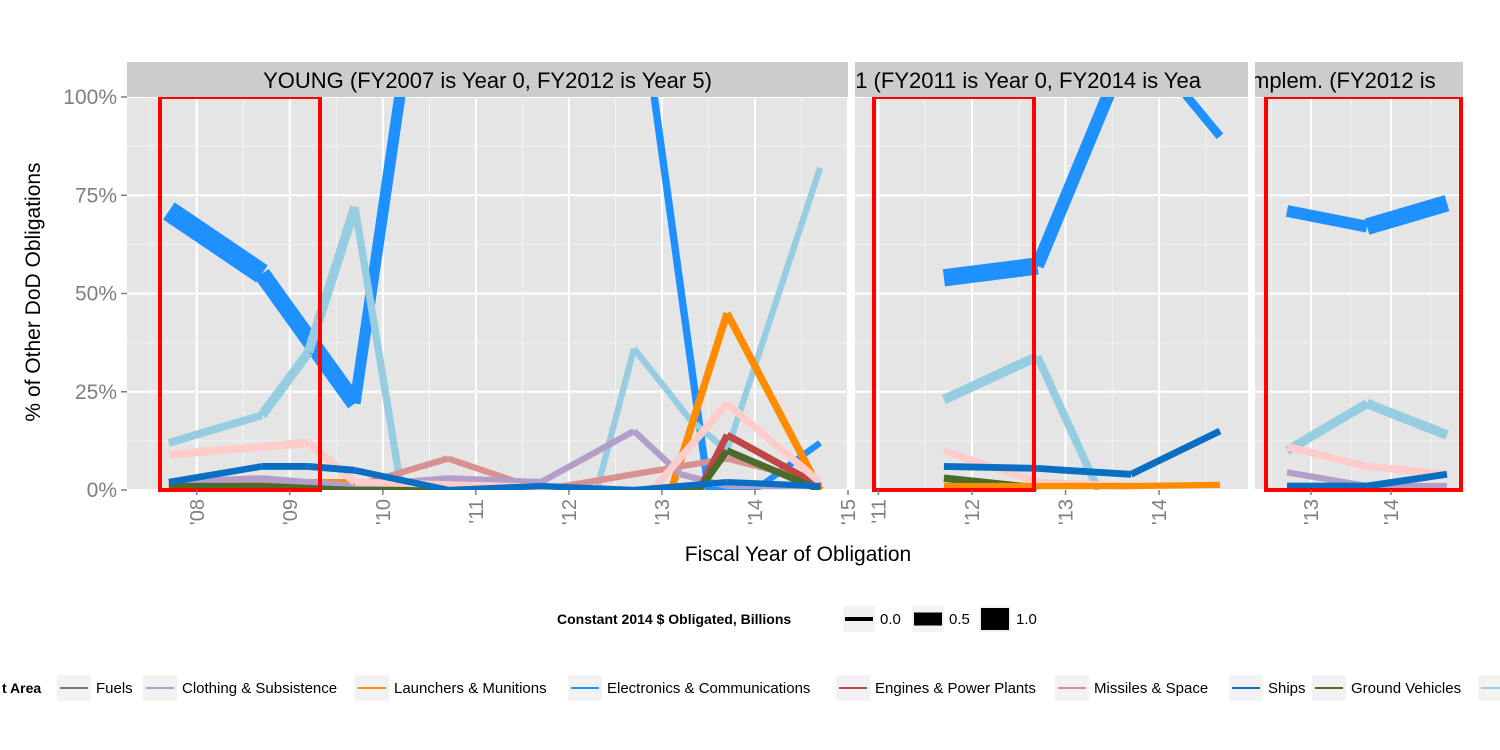 The height and width of the screenshot is (750, 1500). I want to click on y-tick-label: 50%, so click(96, 294).